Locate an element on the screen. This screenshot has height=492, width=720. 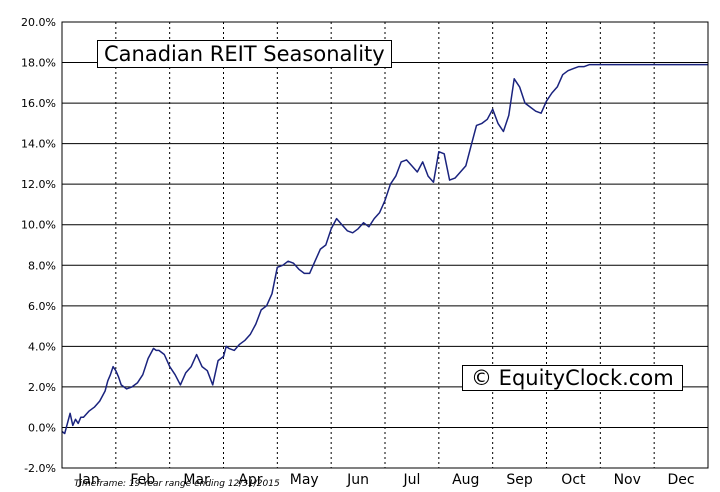
x-tick-label: Apr is located at coordinates (250, 480).